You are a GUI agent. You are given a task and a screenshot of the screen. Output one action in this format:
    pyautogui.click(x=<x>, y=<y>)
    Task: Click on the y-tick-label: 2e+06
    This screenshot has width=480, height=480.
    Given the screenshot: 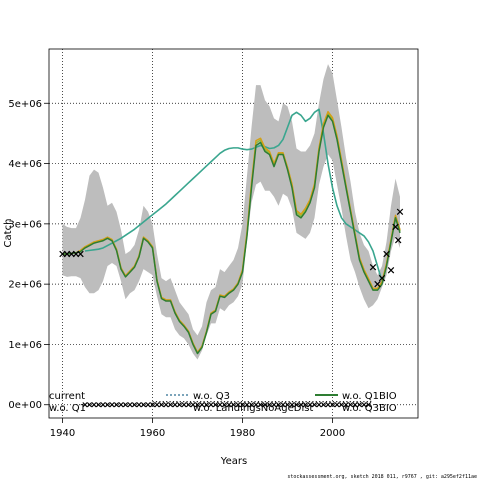 What is the action you would take?
    pyautogui.click(x=25, y=285)
    